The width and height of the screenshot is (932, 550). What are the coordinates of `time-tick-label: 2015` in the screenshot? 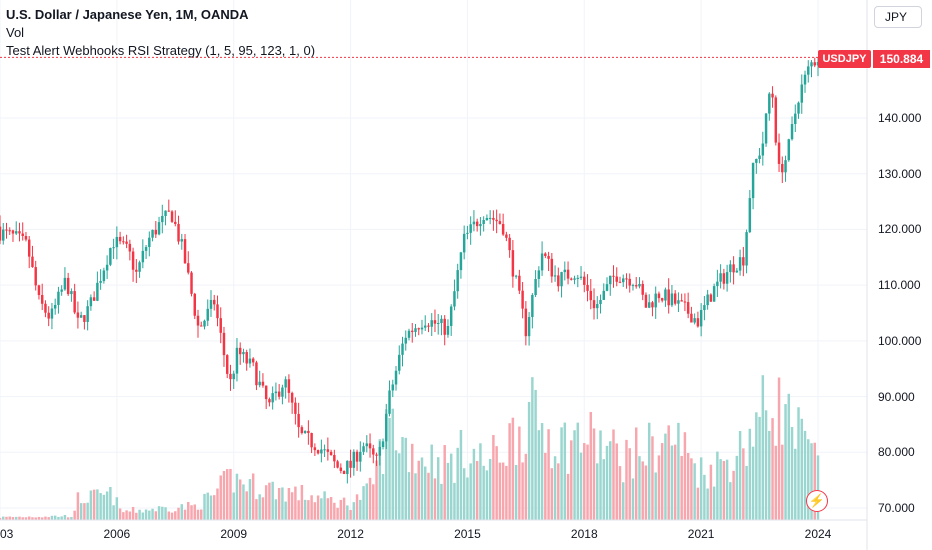 It's located at (467, 534).